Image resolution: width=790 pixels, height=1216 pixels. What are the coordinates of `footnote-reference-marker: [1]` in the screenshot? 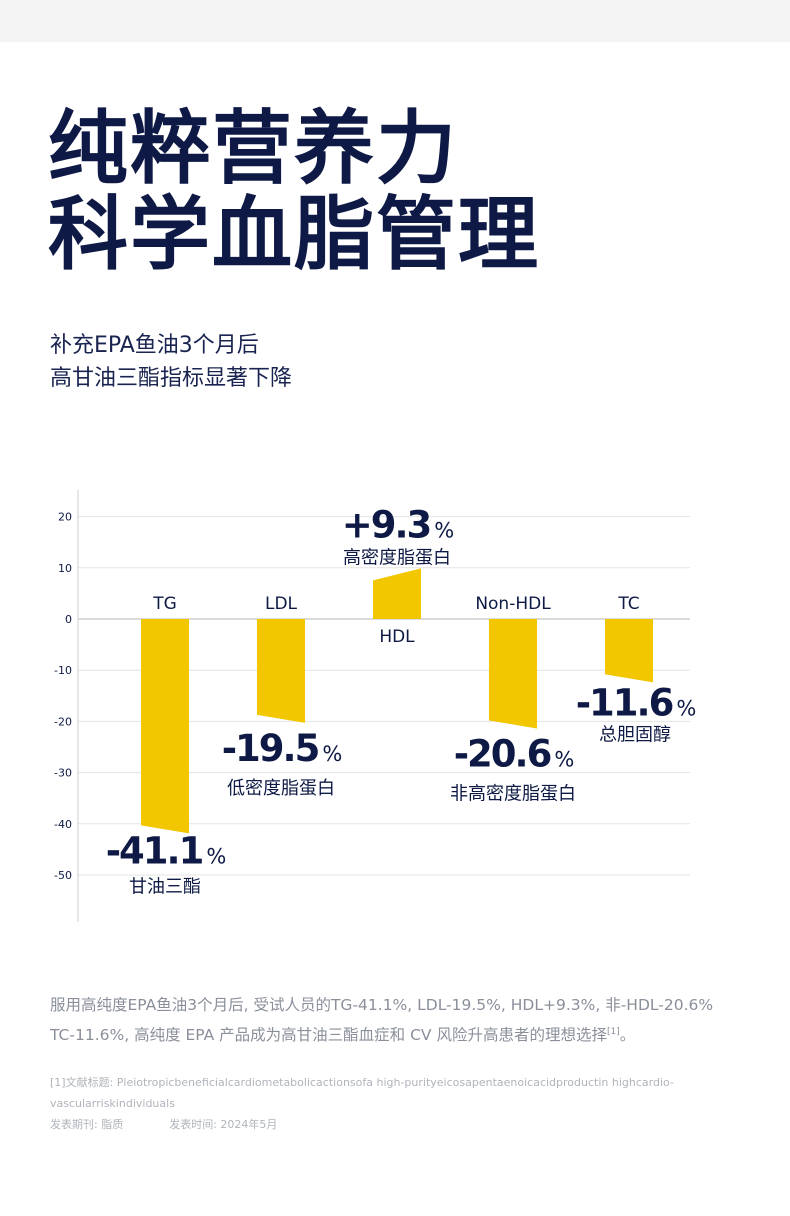 It's located at (613, 1032).